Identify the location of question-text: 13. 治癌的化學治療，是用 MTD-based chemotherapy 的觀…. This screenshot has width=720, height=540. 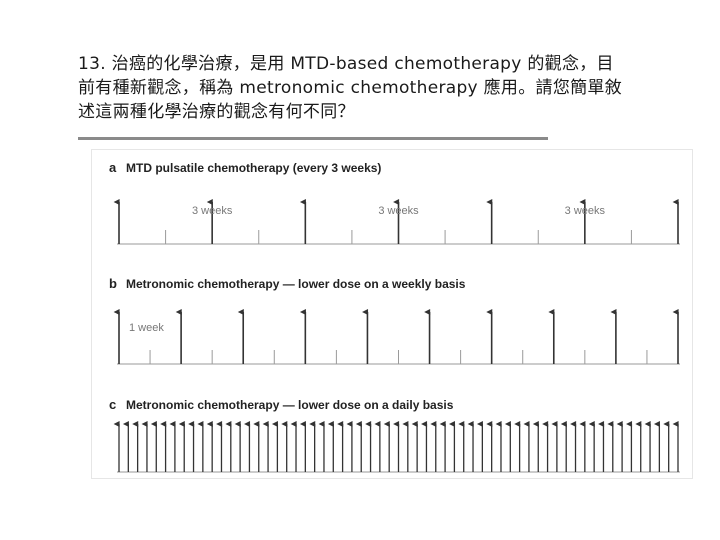
(393, 88).